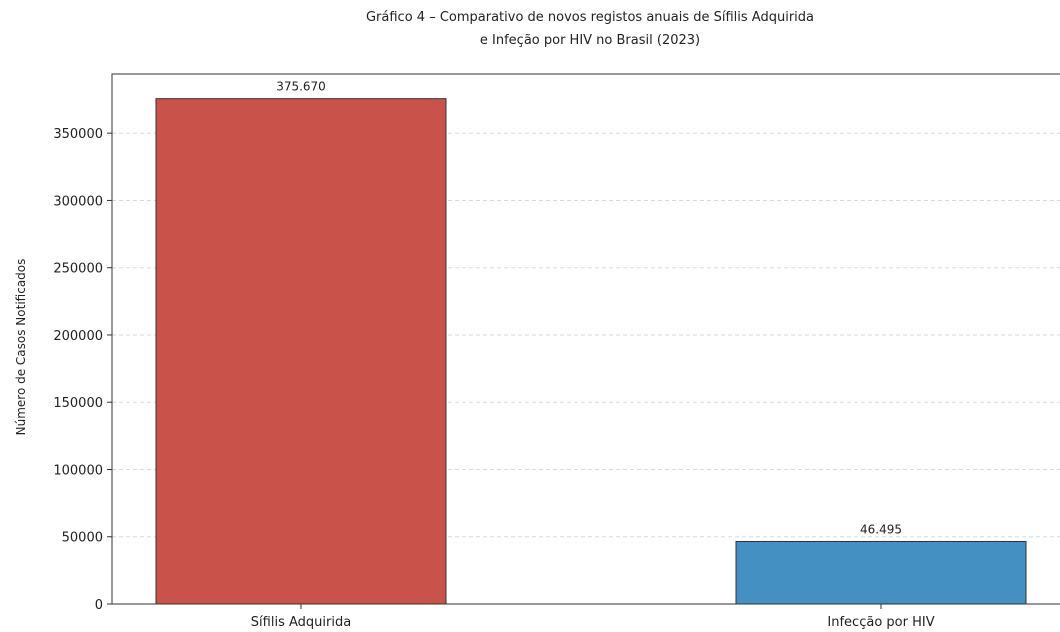 The width and height of the screenshot is (1060, 632). Describe the element at coordinates (78, 336) in the screenshot. I see `y-tick-label: 200000` at that location.